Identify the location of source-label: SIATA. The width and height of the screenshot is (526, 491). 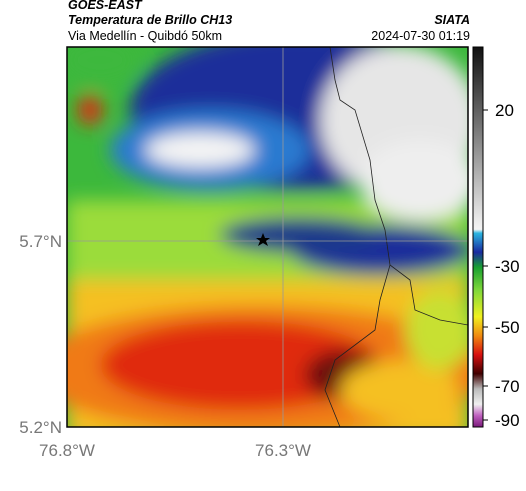
(452, 20).